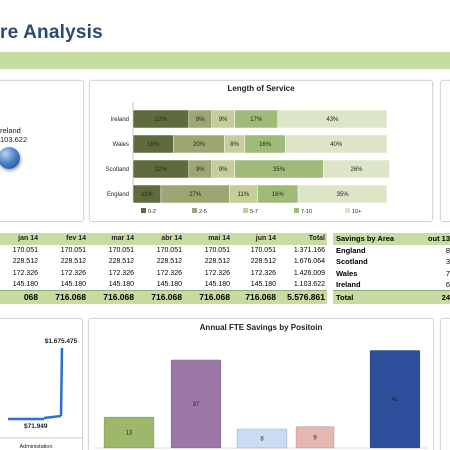  What do you see at coordinates (152, 212) in the screenshot?
I see `los-legend-label: 0-2` at bounding box center [152, 212].